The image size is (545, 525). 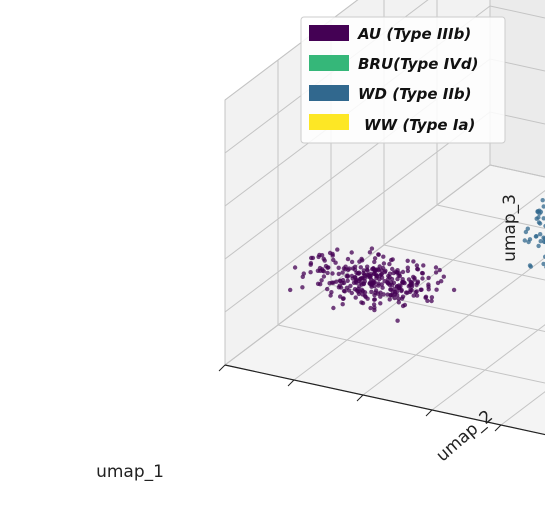 I want to click on legend-label-au: AU (Type IIIb), so click(x=414, y=34).